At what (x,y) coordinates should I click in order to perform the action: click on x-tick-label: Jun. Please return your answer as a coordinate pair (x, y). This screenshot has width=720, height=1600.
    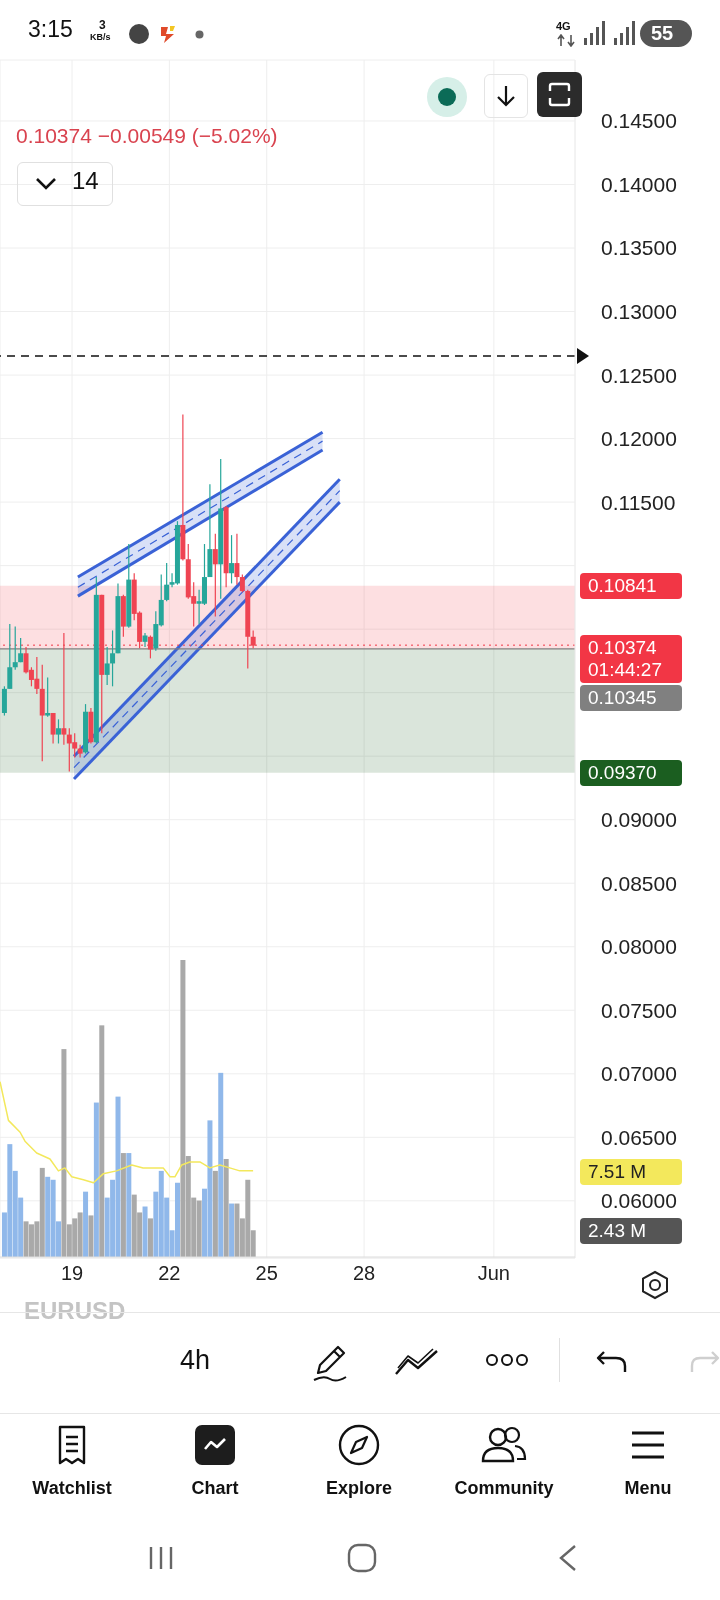
    Looking at the image, I should click on (493, 1273).